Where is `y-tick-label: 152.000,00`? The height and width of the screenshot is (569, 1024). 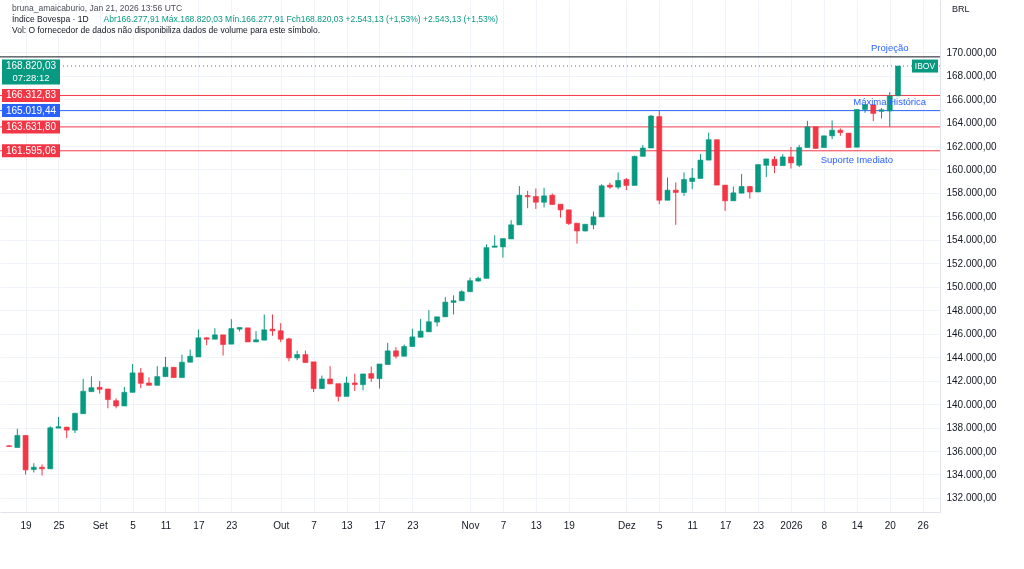 y-tick-label: 152.000,00 is located at coordinates (971, 263).